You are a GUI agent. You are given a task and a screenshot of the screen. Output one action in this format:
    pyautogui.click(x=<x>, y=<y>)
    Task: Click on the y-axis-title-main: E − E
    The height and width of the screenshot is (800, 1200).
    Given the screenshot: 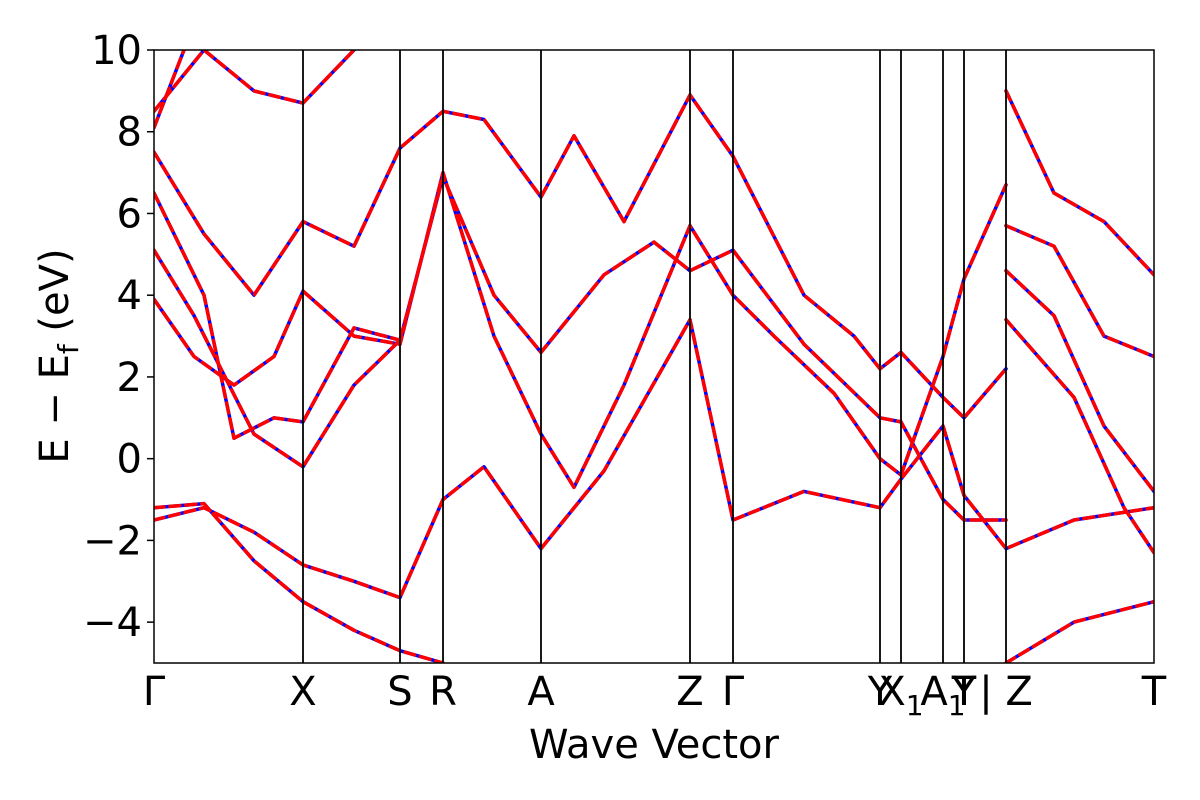 What is the action you would take?
    pyautogui.click(x=55, y=409)
    